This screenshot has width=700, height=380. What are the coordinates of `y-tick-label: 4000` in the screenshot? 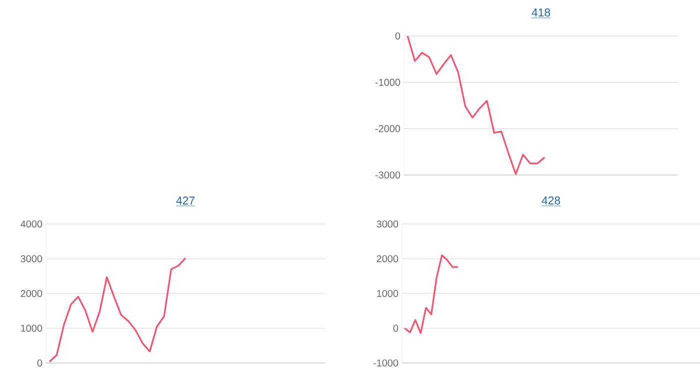 It's located at (31, 224).